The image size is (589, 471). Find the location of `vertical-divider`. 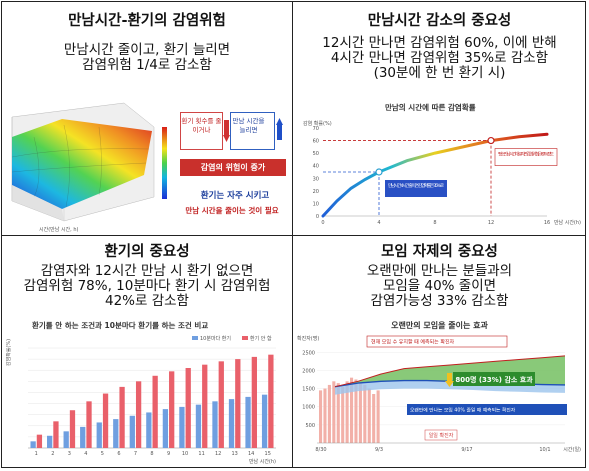

vertical-divider is located at coordinates (292, 234).